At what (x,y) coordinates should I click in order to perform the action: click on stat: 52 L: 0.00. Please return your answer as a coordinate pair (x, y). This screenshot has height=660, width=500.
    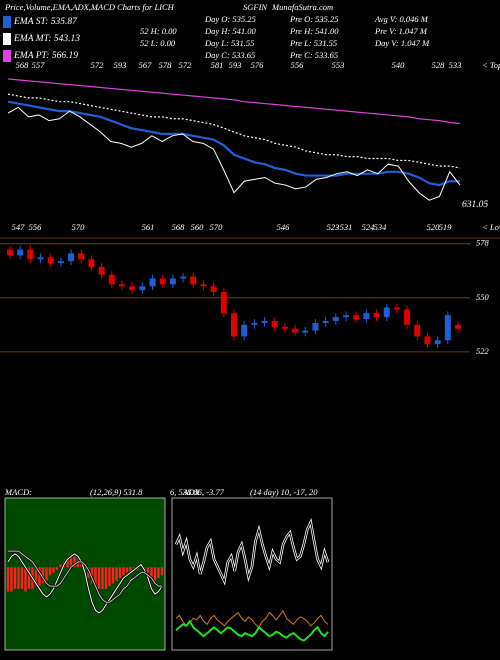
    Looking at the image, I should click on (158, 43).